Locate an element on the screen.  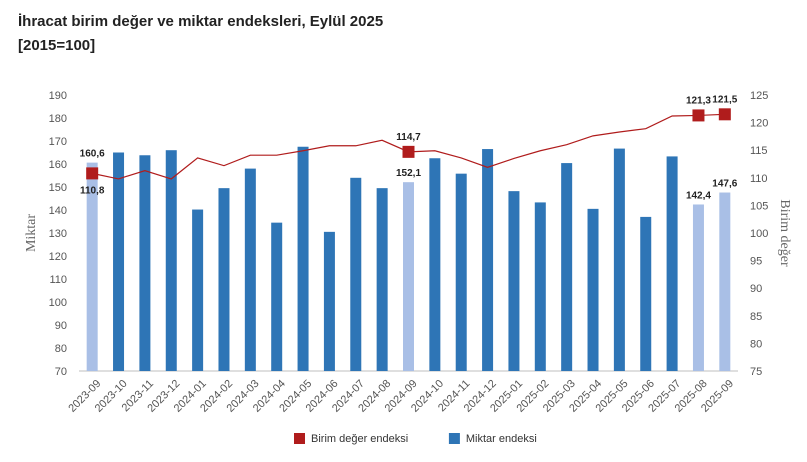
y-left-tick-label: 190 is located at coordinates (58, 96).